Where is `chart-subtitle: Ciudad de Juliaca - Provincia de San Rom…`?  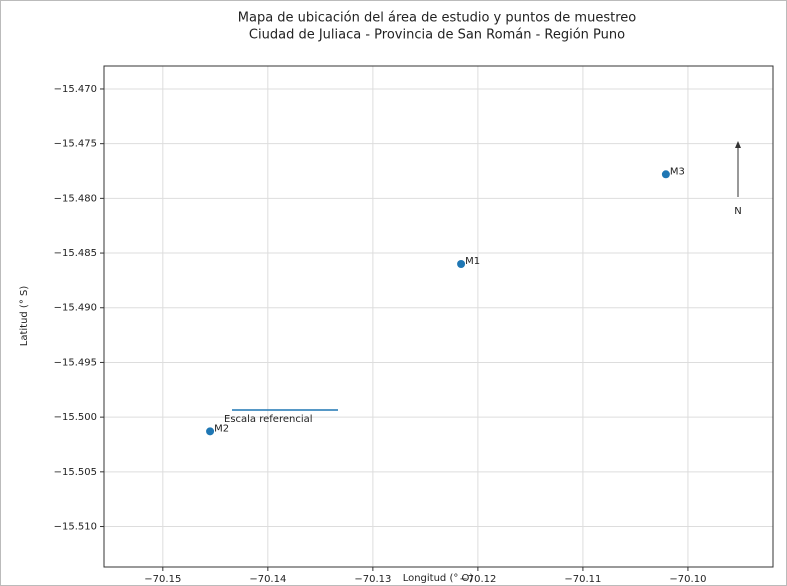
chart-subtitle: Ciudad de Juliaca - Provincia de San Rom… is located at coordinates (437, 35).